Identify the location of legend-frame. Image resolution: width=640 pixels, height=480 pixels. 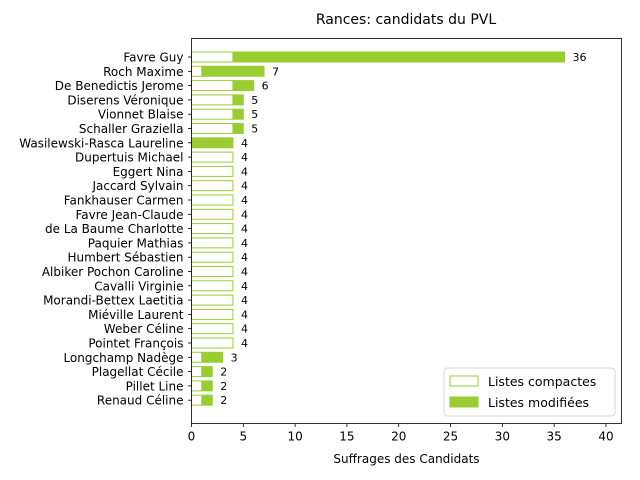
(529, 392).